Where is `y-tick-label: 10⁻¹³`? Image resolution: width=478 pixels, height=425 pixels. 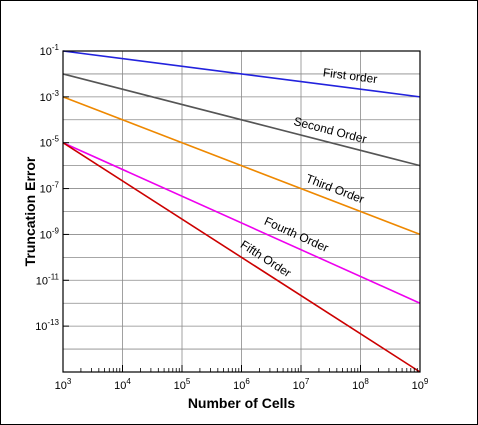 y-tick-label: 10⁻¹³ is located at coordinates (47, 325).